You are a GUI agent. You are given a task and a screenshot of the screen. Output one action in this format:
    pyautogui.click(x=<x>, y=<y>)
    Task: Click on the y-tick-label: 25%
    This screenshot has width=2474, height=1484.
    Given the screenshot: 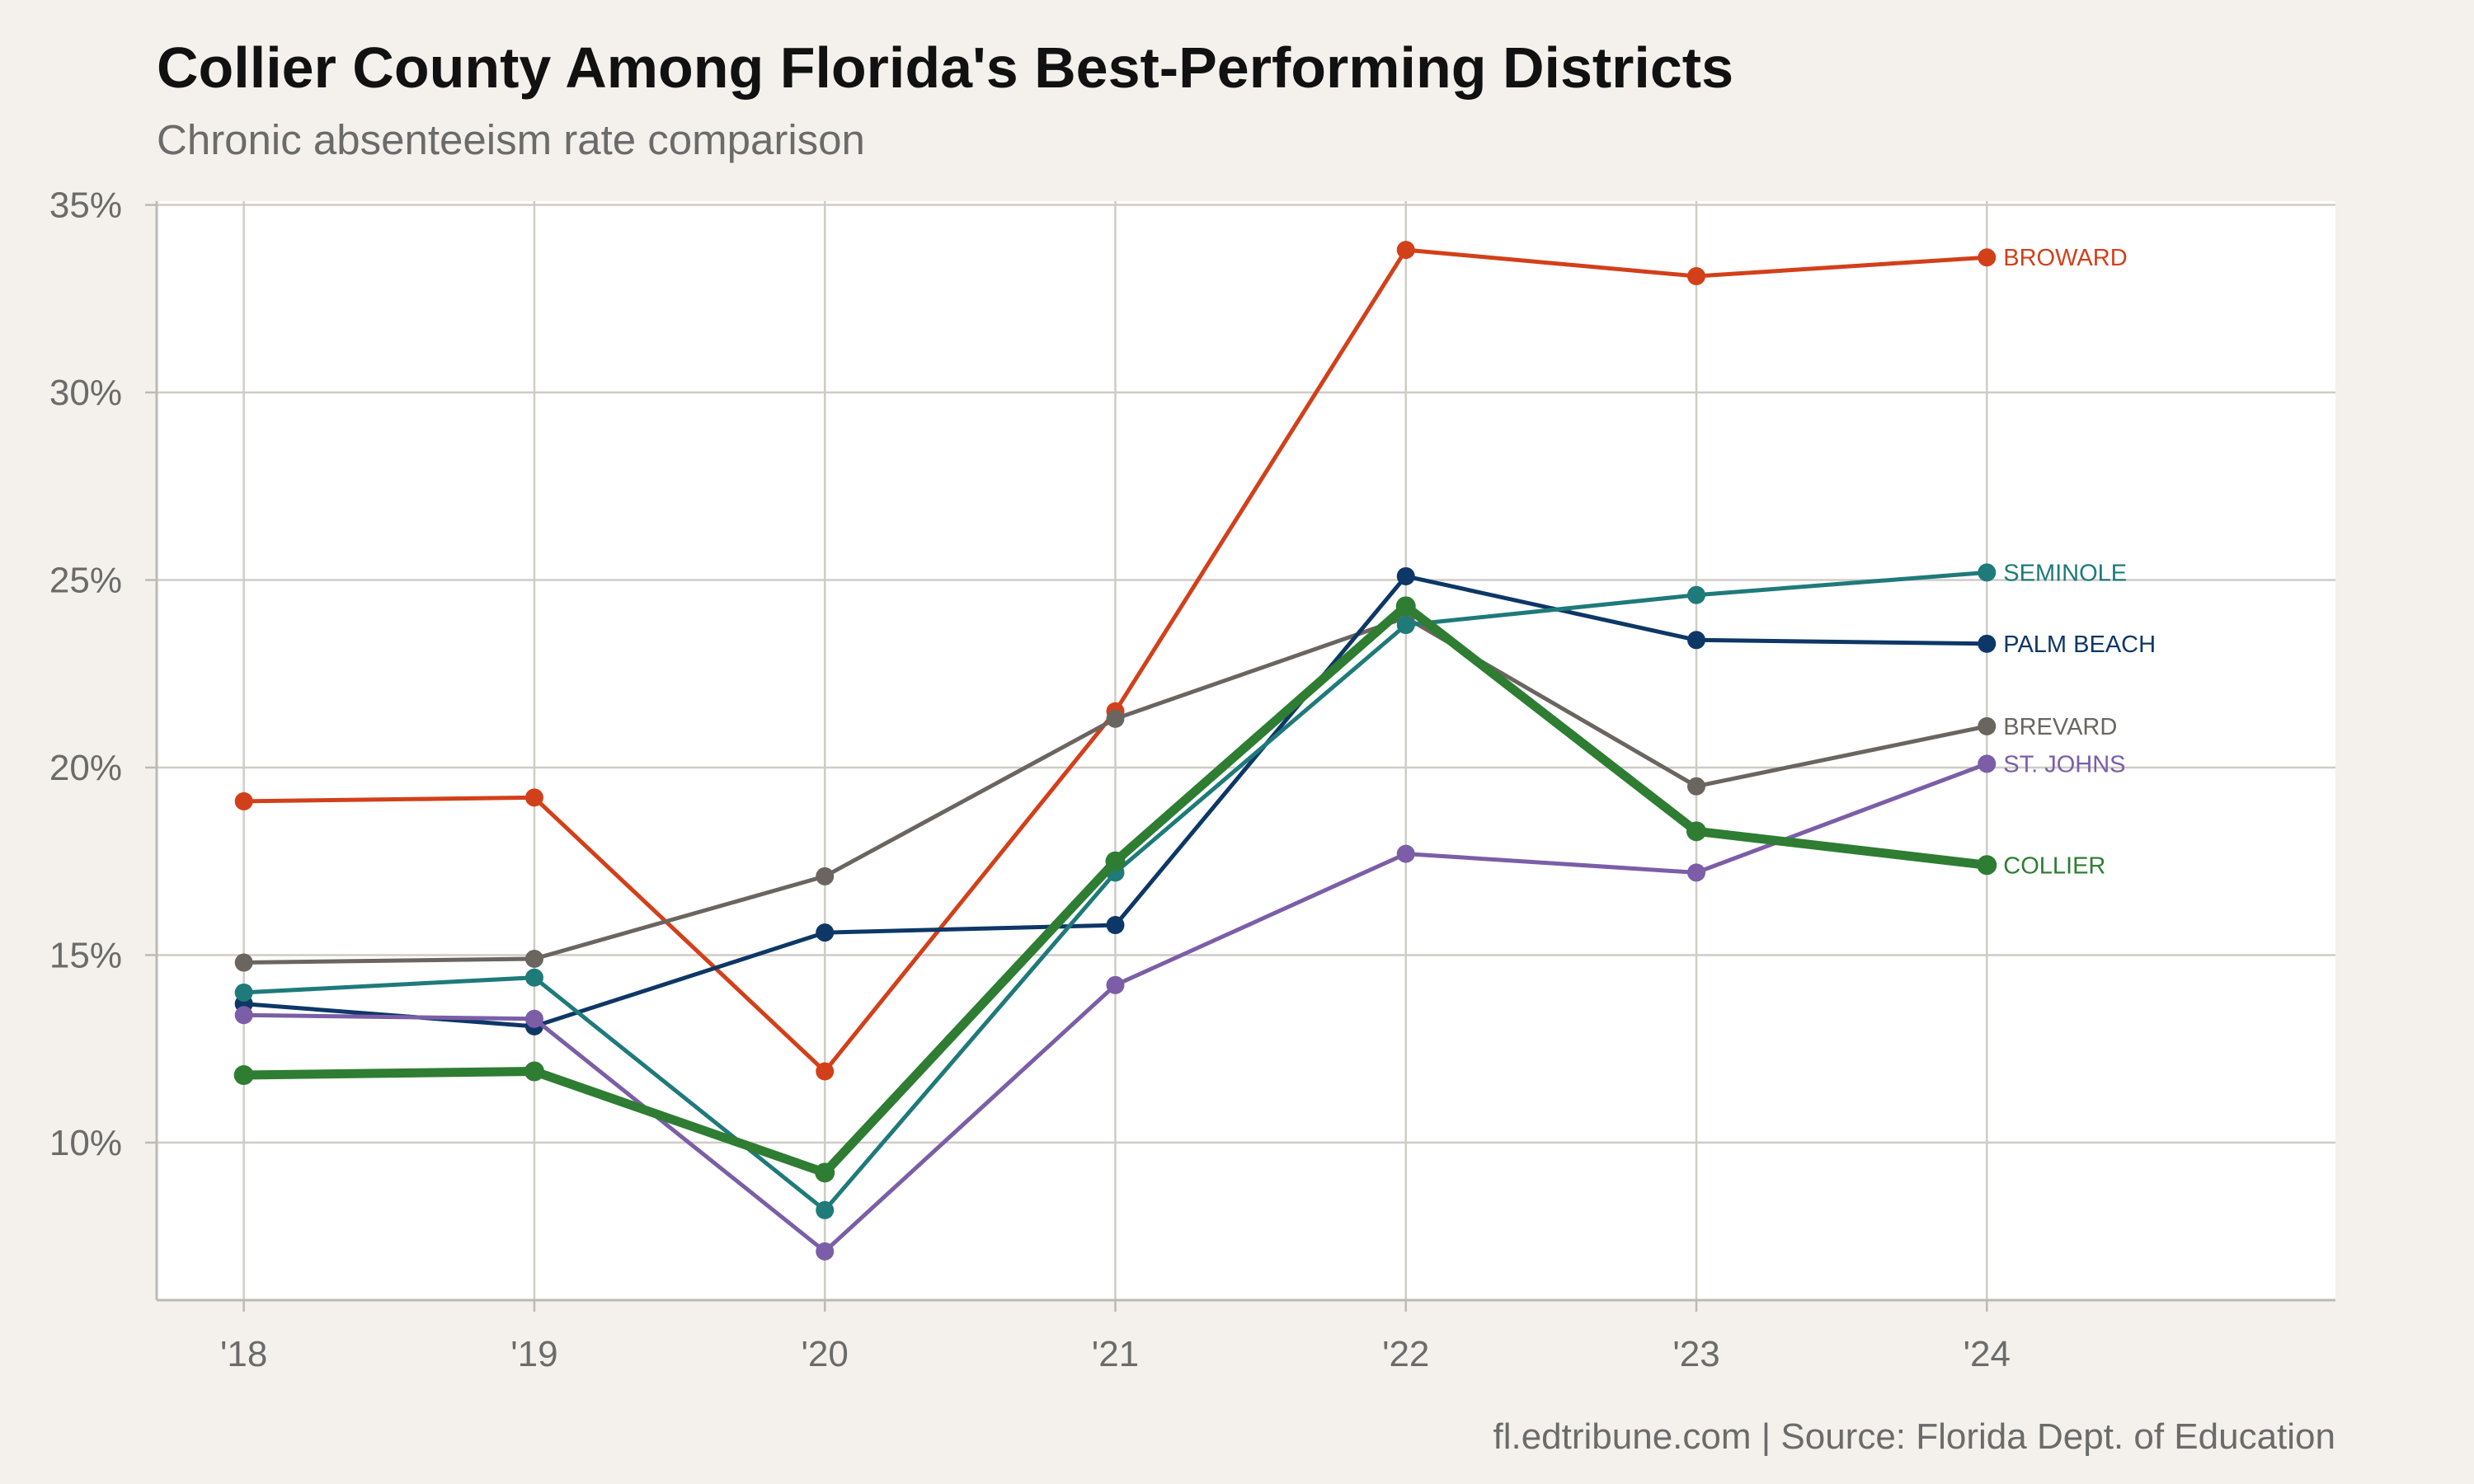 What is the action you would take?
    pyautogui.click(x=85, y=580)
    